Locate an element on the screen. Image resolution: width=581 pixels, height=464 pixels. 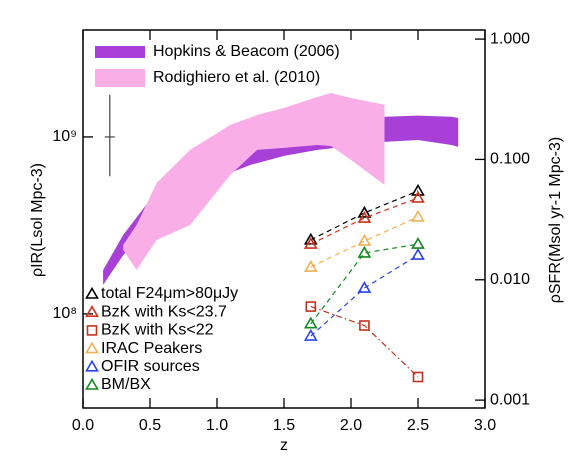
x-tick-label: 2.5 is located at coordinates (418, 425).